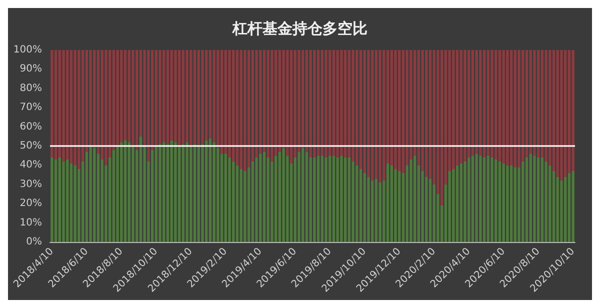  What do you see at coordinates (34, 242) in the screenshot?
I see `y-tick-label: 0%` at bounding box center [34, 242].